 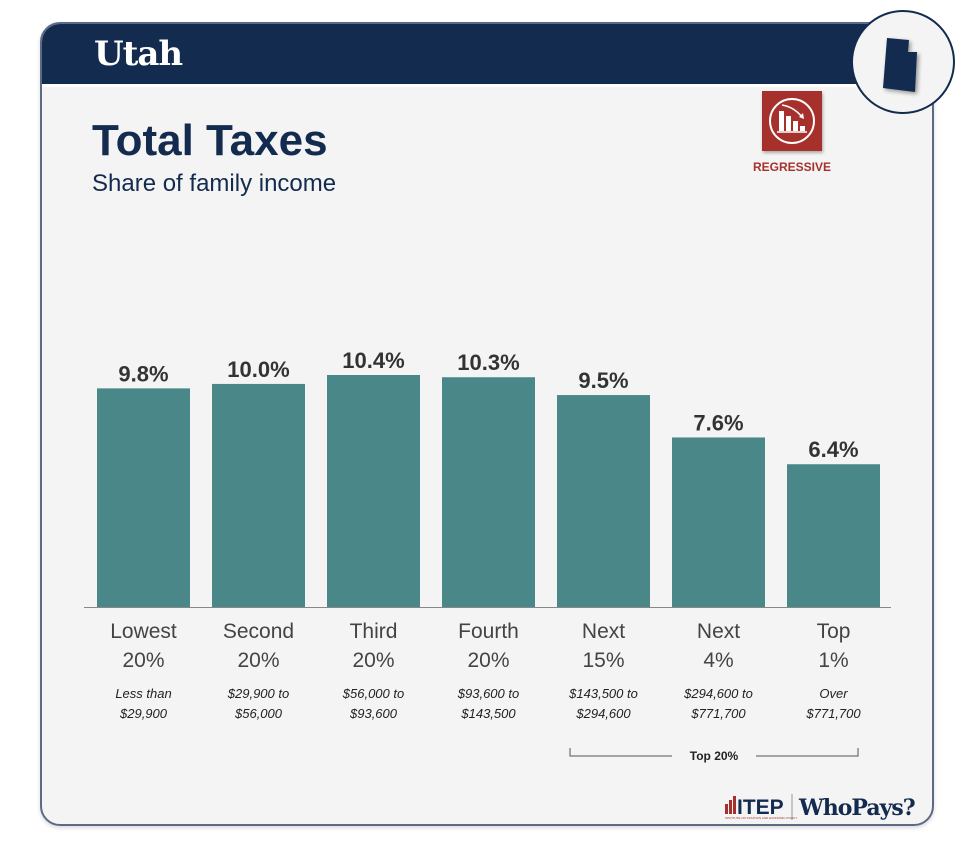 What do you see at coordinates (856, 808) in the screenshot?
I see `whopays-wordmark: WhoPays?` at bounding box center [856, 808].